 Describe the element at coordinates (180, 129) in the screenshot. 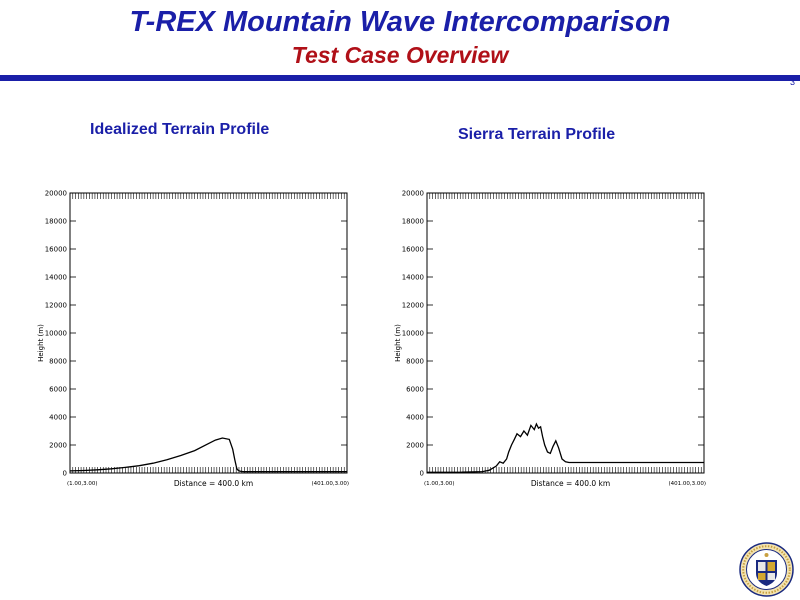

I see `idealized-chart-title: Idealized Terrain Profile` at that location.